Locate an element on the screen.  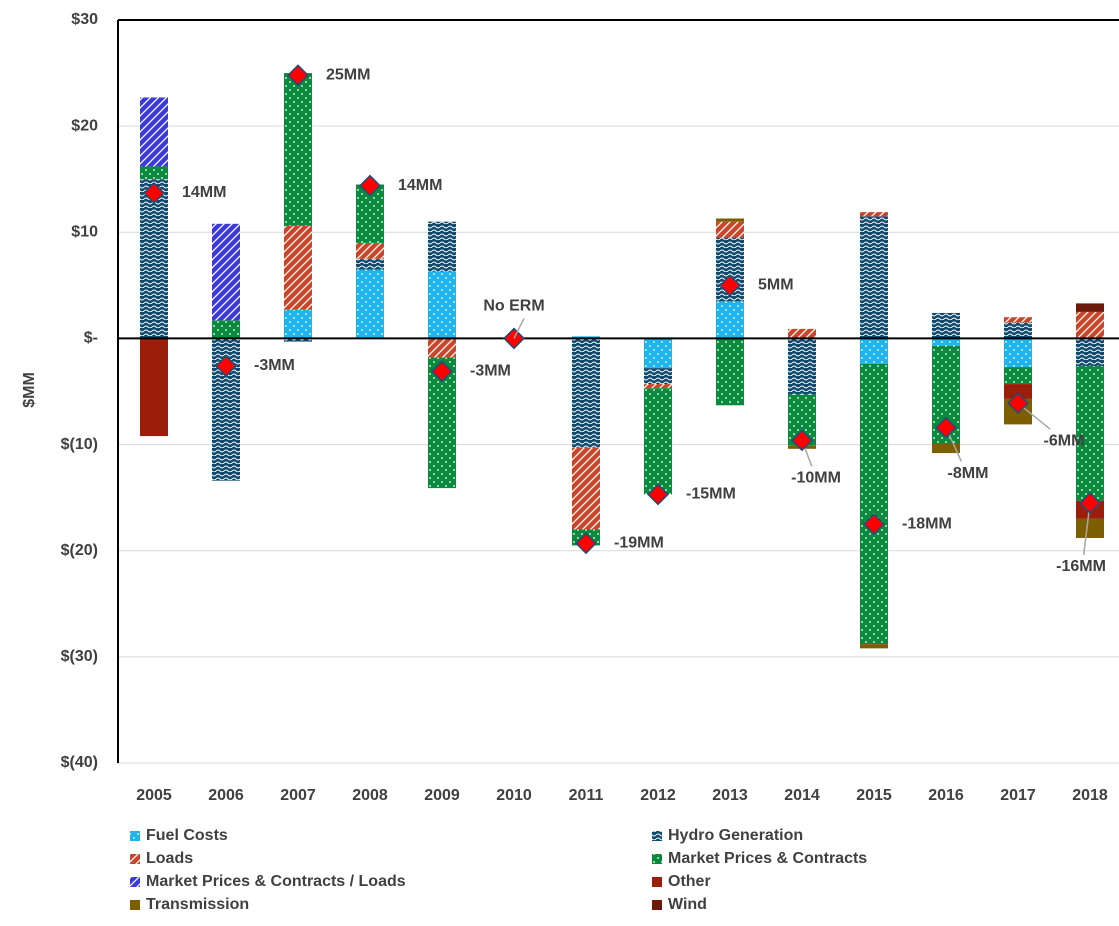
data-label: -15MM is located at coordinates (711, 494).